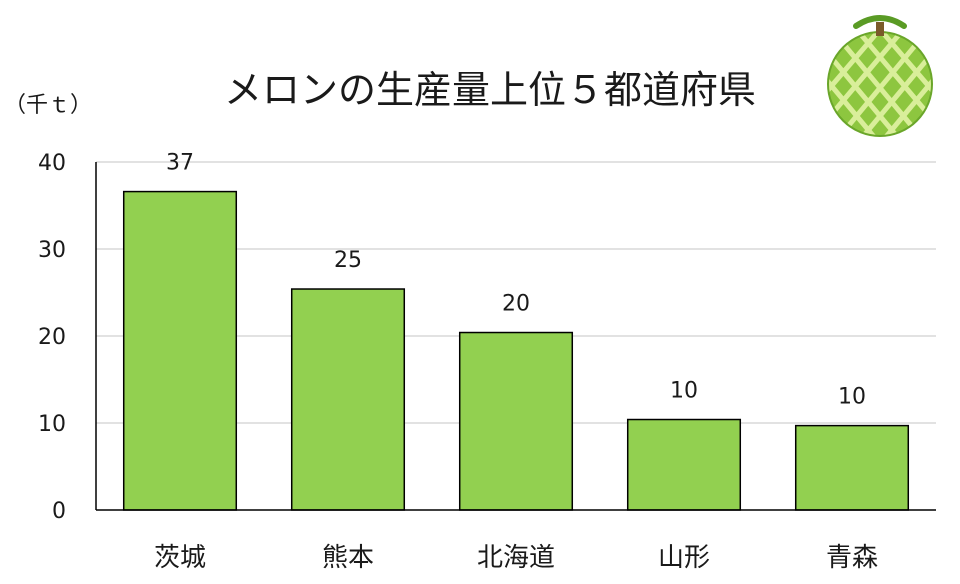 Image resolution: width=960 pixels, height=584 pixels. I want to click on data-label: 37, so click(180, 163).